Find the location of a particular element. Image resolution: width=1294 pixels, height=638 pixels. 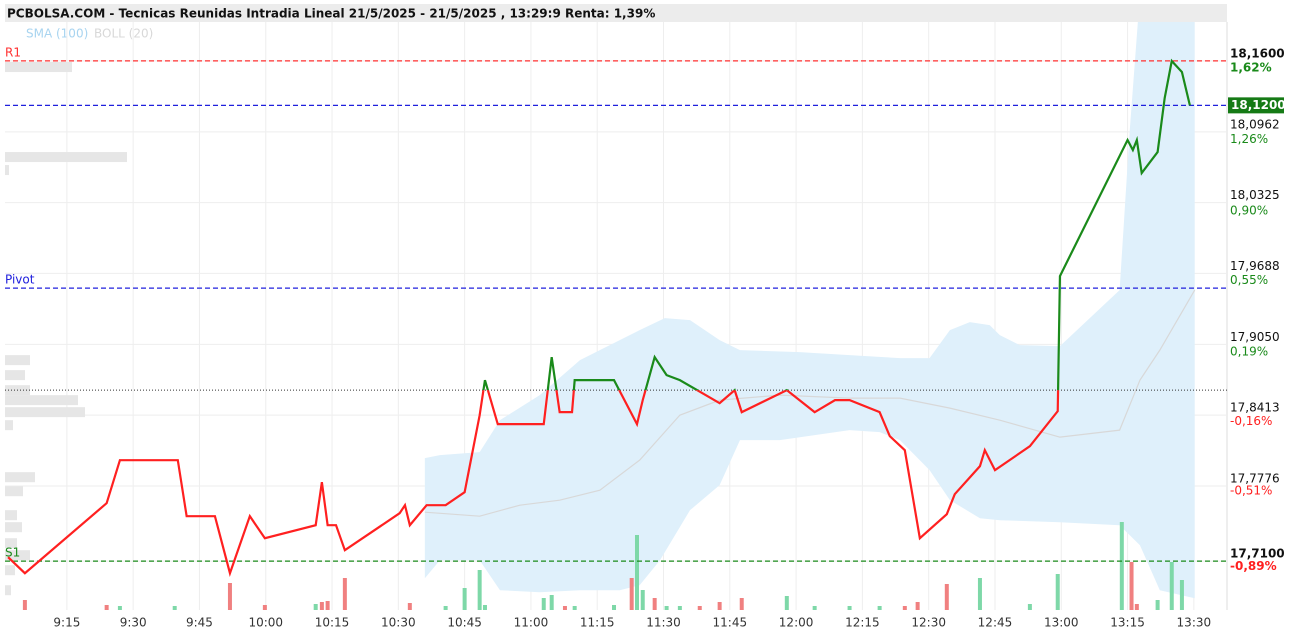

x-tick-label: 9:30 is located at coordinates (133, 623).